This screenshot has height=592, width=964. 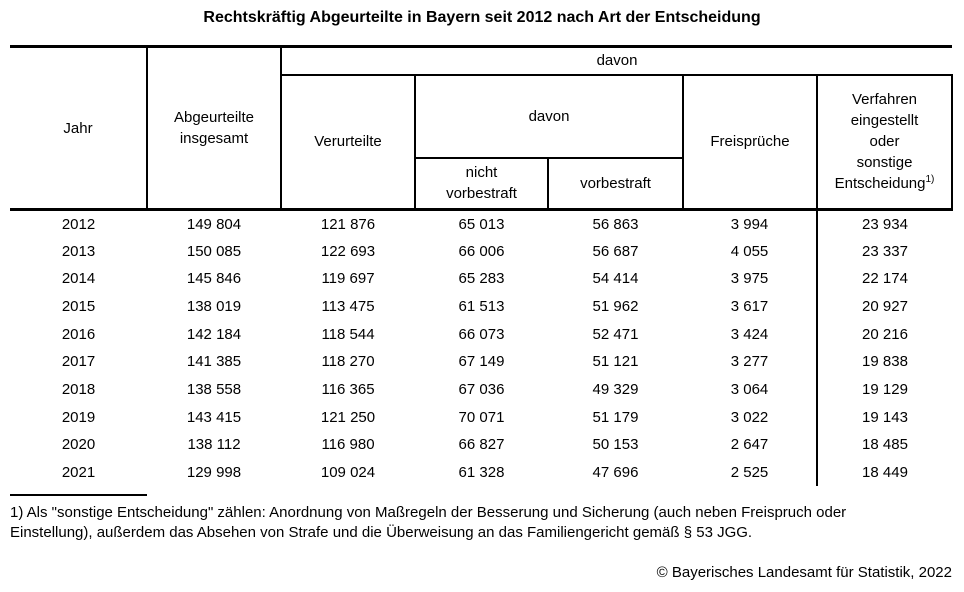 I want to click on cell-verurteilte: 118 544, so click(x=348, y=334).